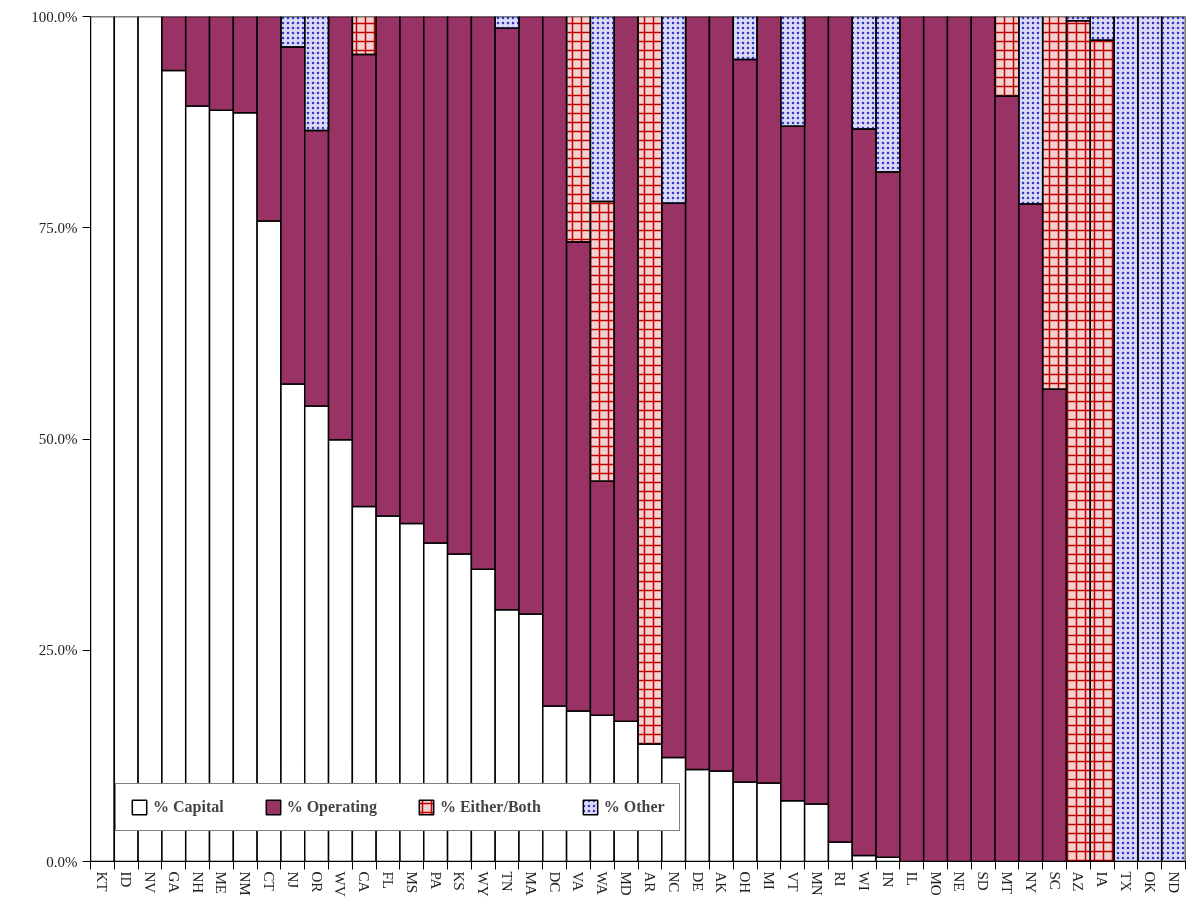 This screenshot has height=909, width=1190. I want to click on x-tick-label: IL, so click(911, 878).